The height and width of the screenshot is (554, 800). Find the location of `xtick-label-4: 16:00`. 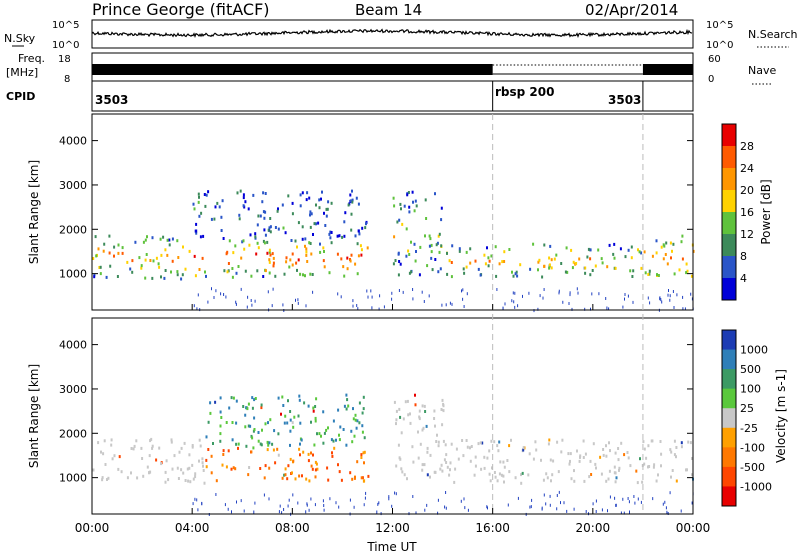

xtick-label-4: 16:00 is located at coordinates (492, 528).